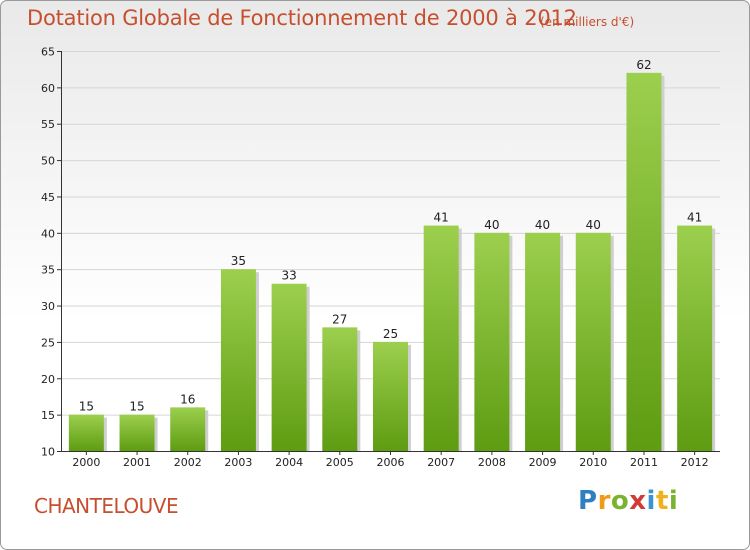 The height and width of the screenshot is (550, 750). I want to click on x-tick-label: 2006, so click(391, 462).